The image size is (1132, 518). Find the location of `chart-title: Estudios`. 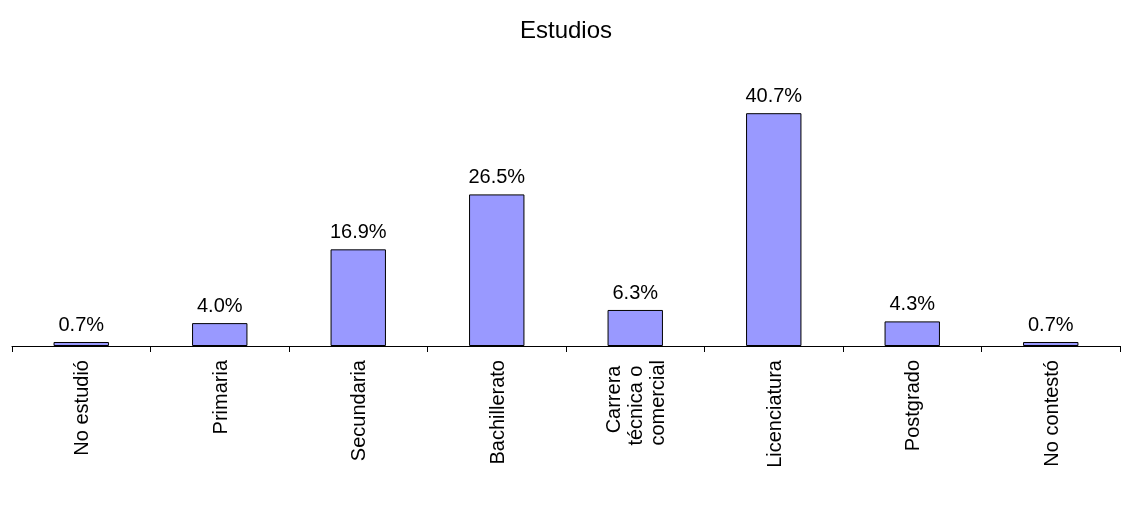

chart-title: Estudios is located at coordinates (566, 29).